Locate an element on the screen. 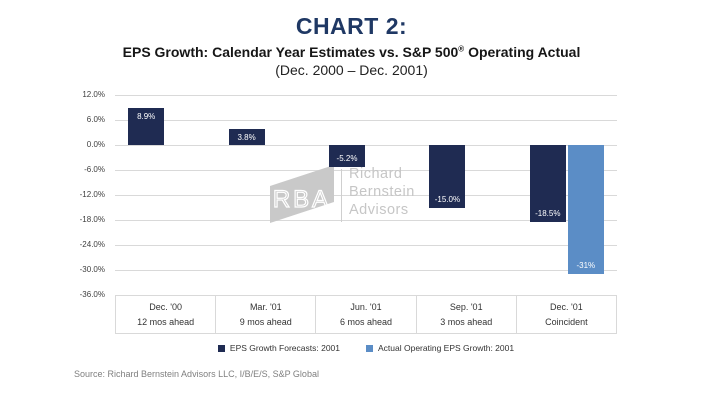 The height and width of the screenshot is (400, 703). chart-title-text-after: Operating Actual is located at coordinates (522, 52).